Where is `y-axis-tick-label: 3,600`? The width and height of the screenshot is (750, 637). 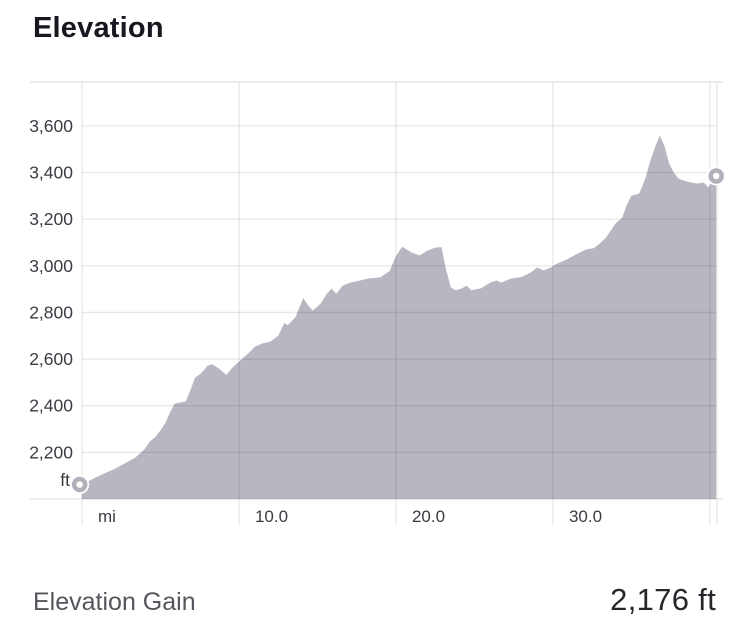
y-axis-tick-label: 3,600 is located at coordinates (51, 126).